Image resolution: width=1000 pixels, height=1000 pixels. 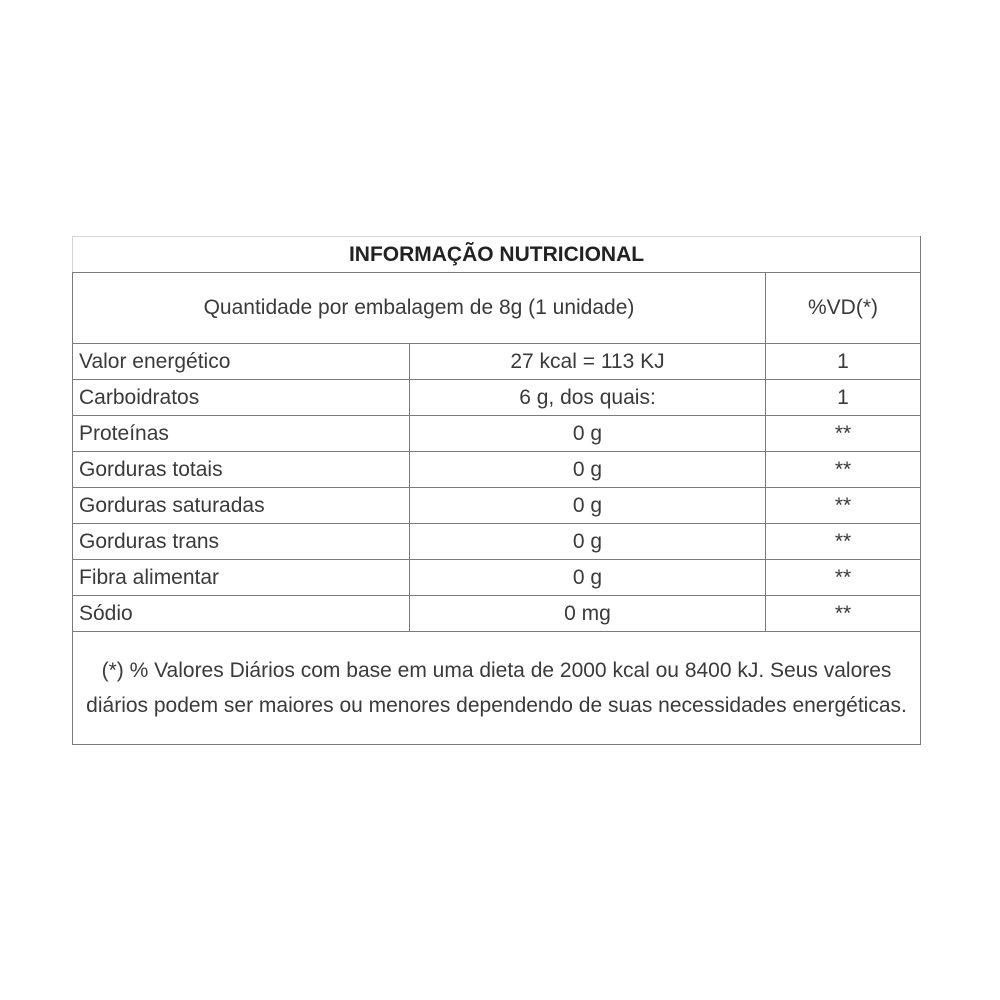 I want to click on table-row: Fibra alimentar 0 g **, so click(x=497, y=577).